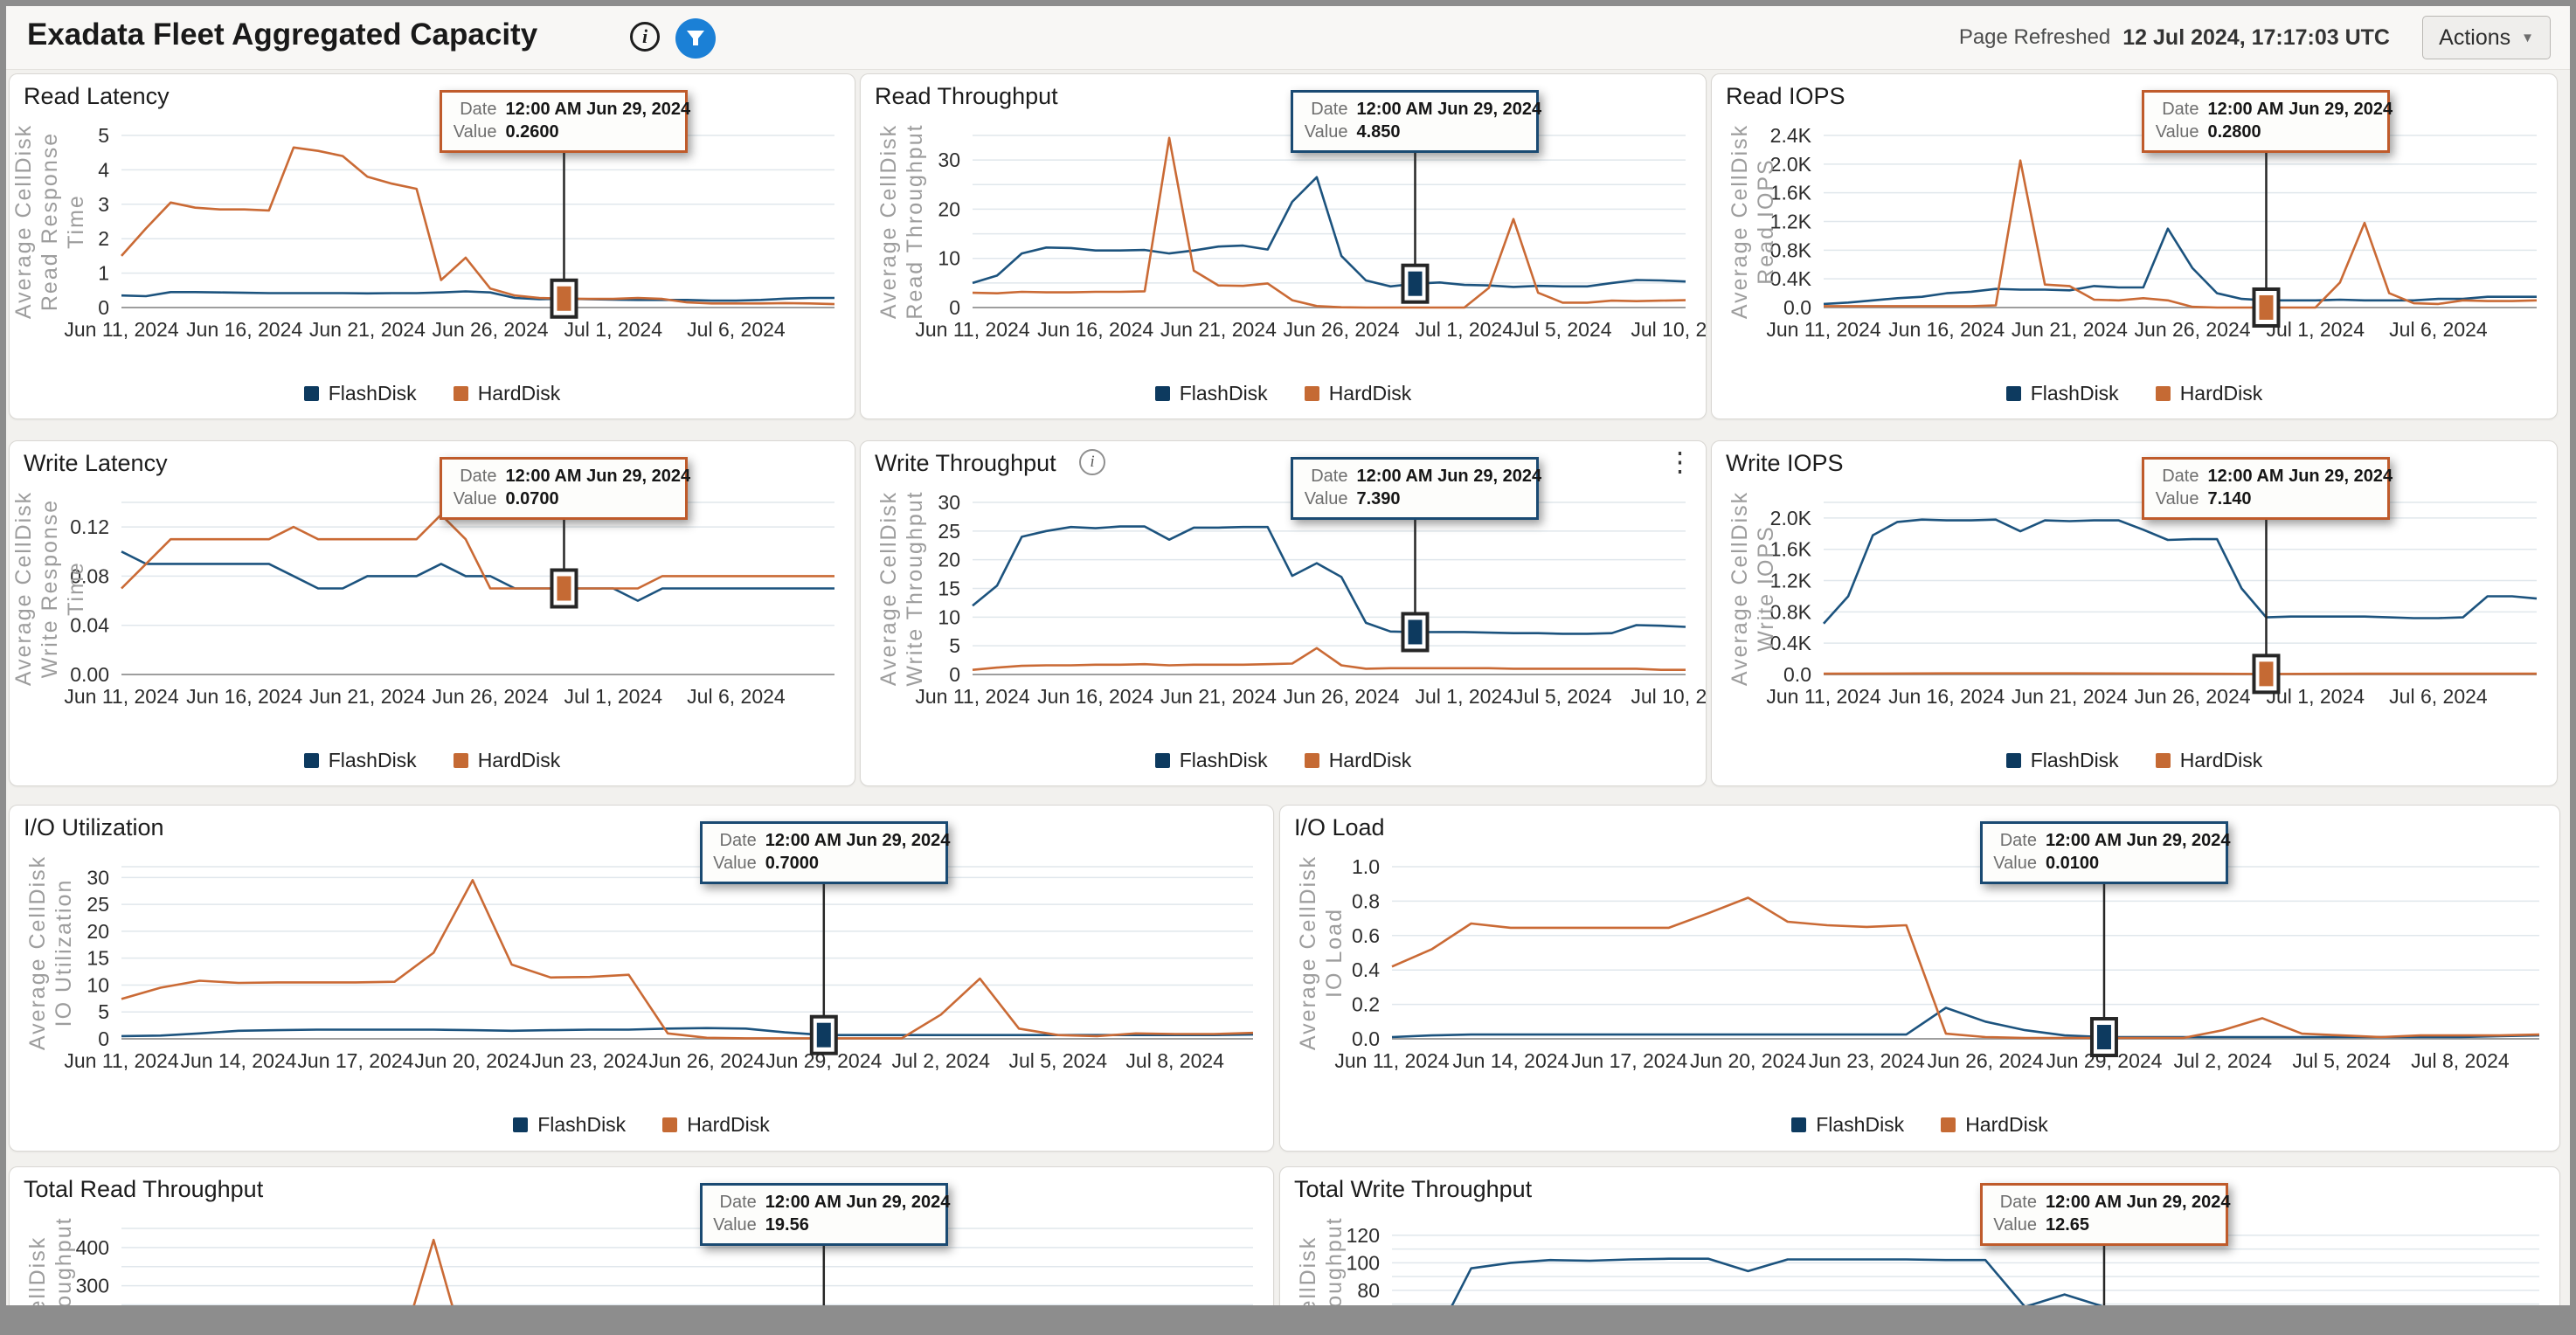  What do you see at coordinates (695, 38) in the screenshot?
I see `filter-icon` at bounding box center [695, 38].